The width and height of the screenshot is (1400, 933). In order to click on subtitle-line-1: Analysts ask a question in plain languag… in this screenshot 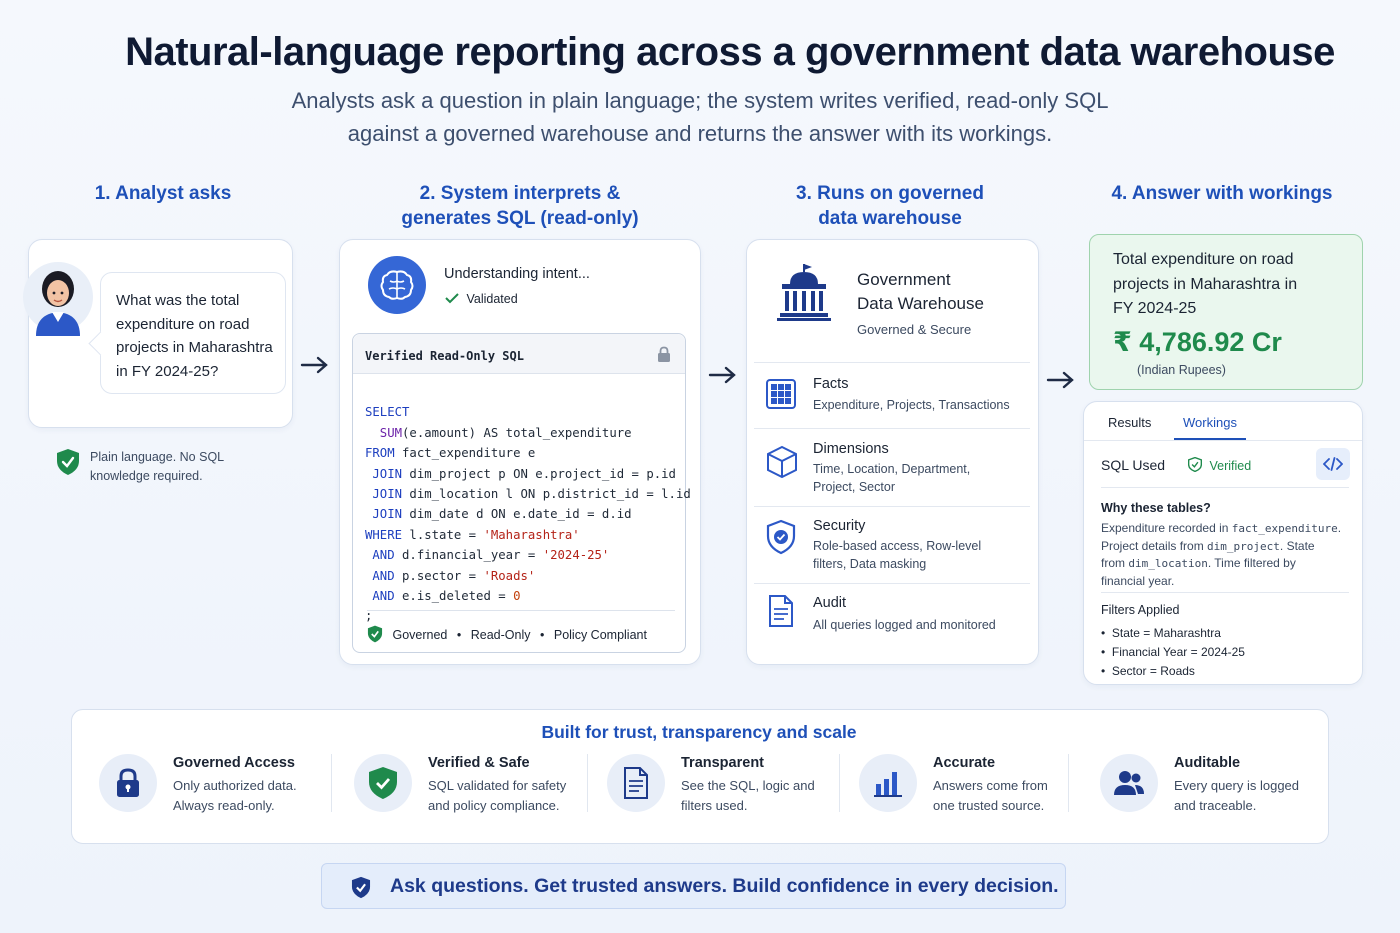, I will do `click(700, 100)`.